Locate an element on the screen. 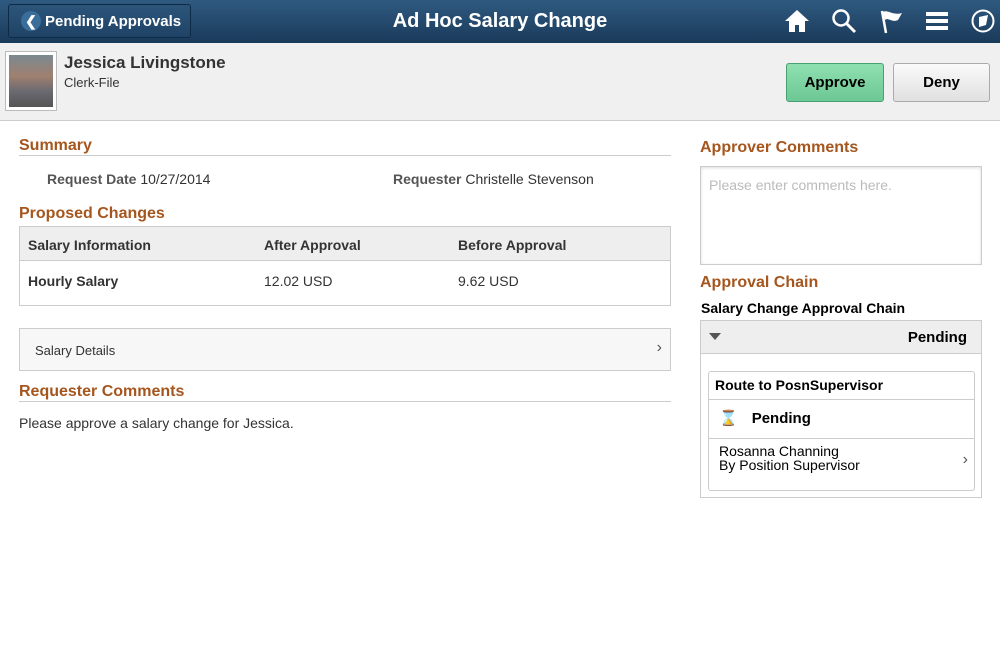 This screenshot has height=668, width=1000. approval-chain-heading: Approval Chain is located at coordinates (759, 282).